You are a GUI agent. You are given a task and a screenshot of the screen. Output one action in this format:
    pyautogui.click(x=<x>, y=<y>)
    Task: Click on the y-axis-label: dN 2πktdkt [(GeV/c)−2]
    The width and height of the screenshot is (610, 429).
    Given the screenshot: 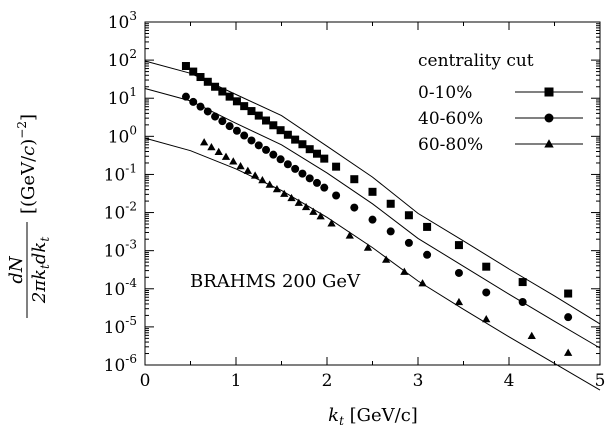 What is the action you would take?
    pyautogui.click(x=29, y=216)
    